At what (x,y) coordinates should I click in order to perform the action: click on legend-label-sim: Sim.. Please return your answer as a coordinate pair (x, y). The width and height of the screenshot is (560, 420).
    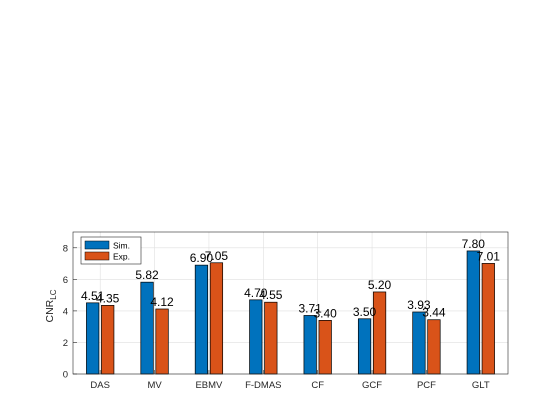
    Looking at the image, I should click on (121, 246).